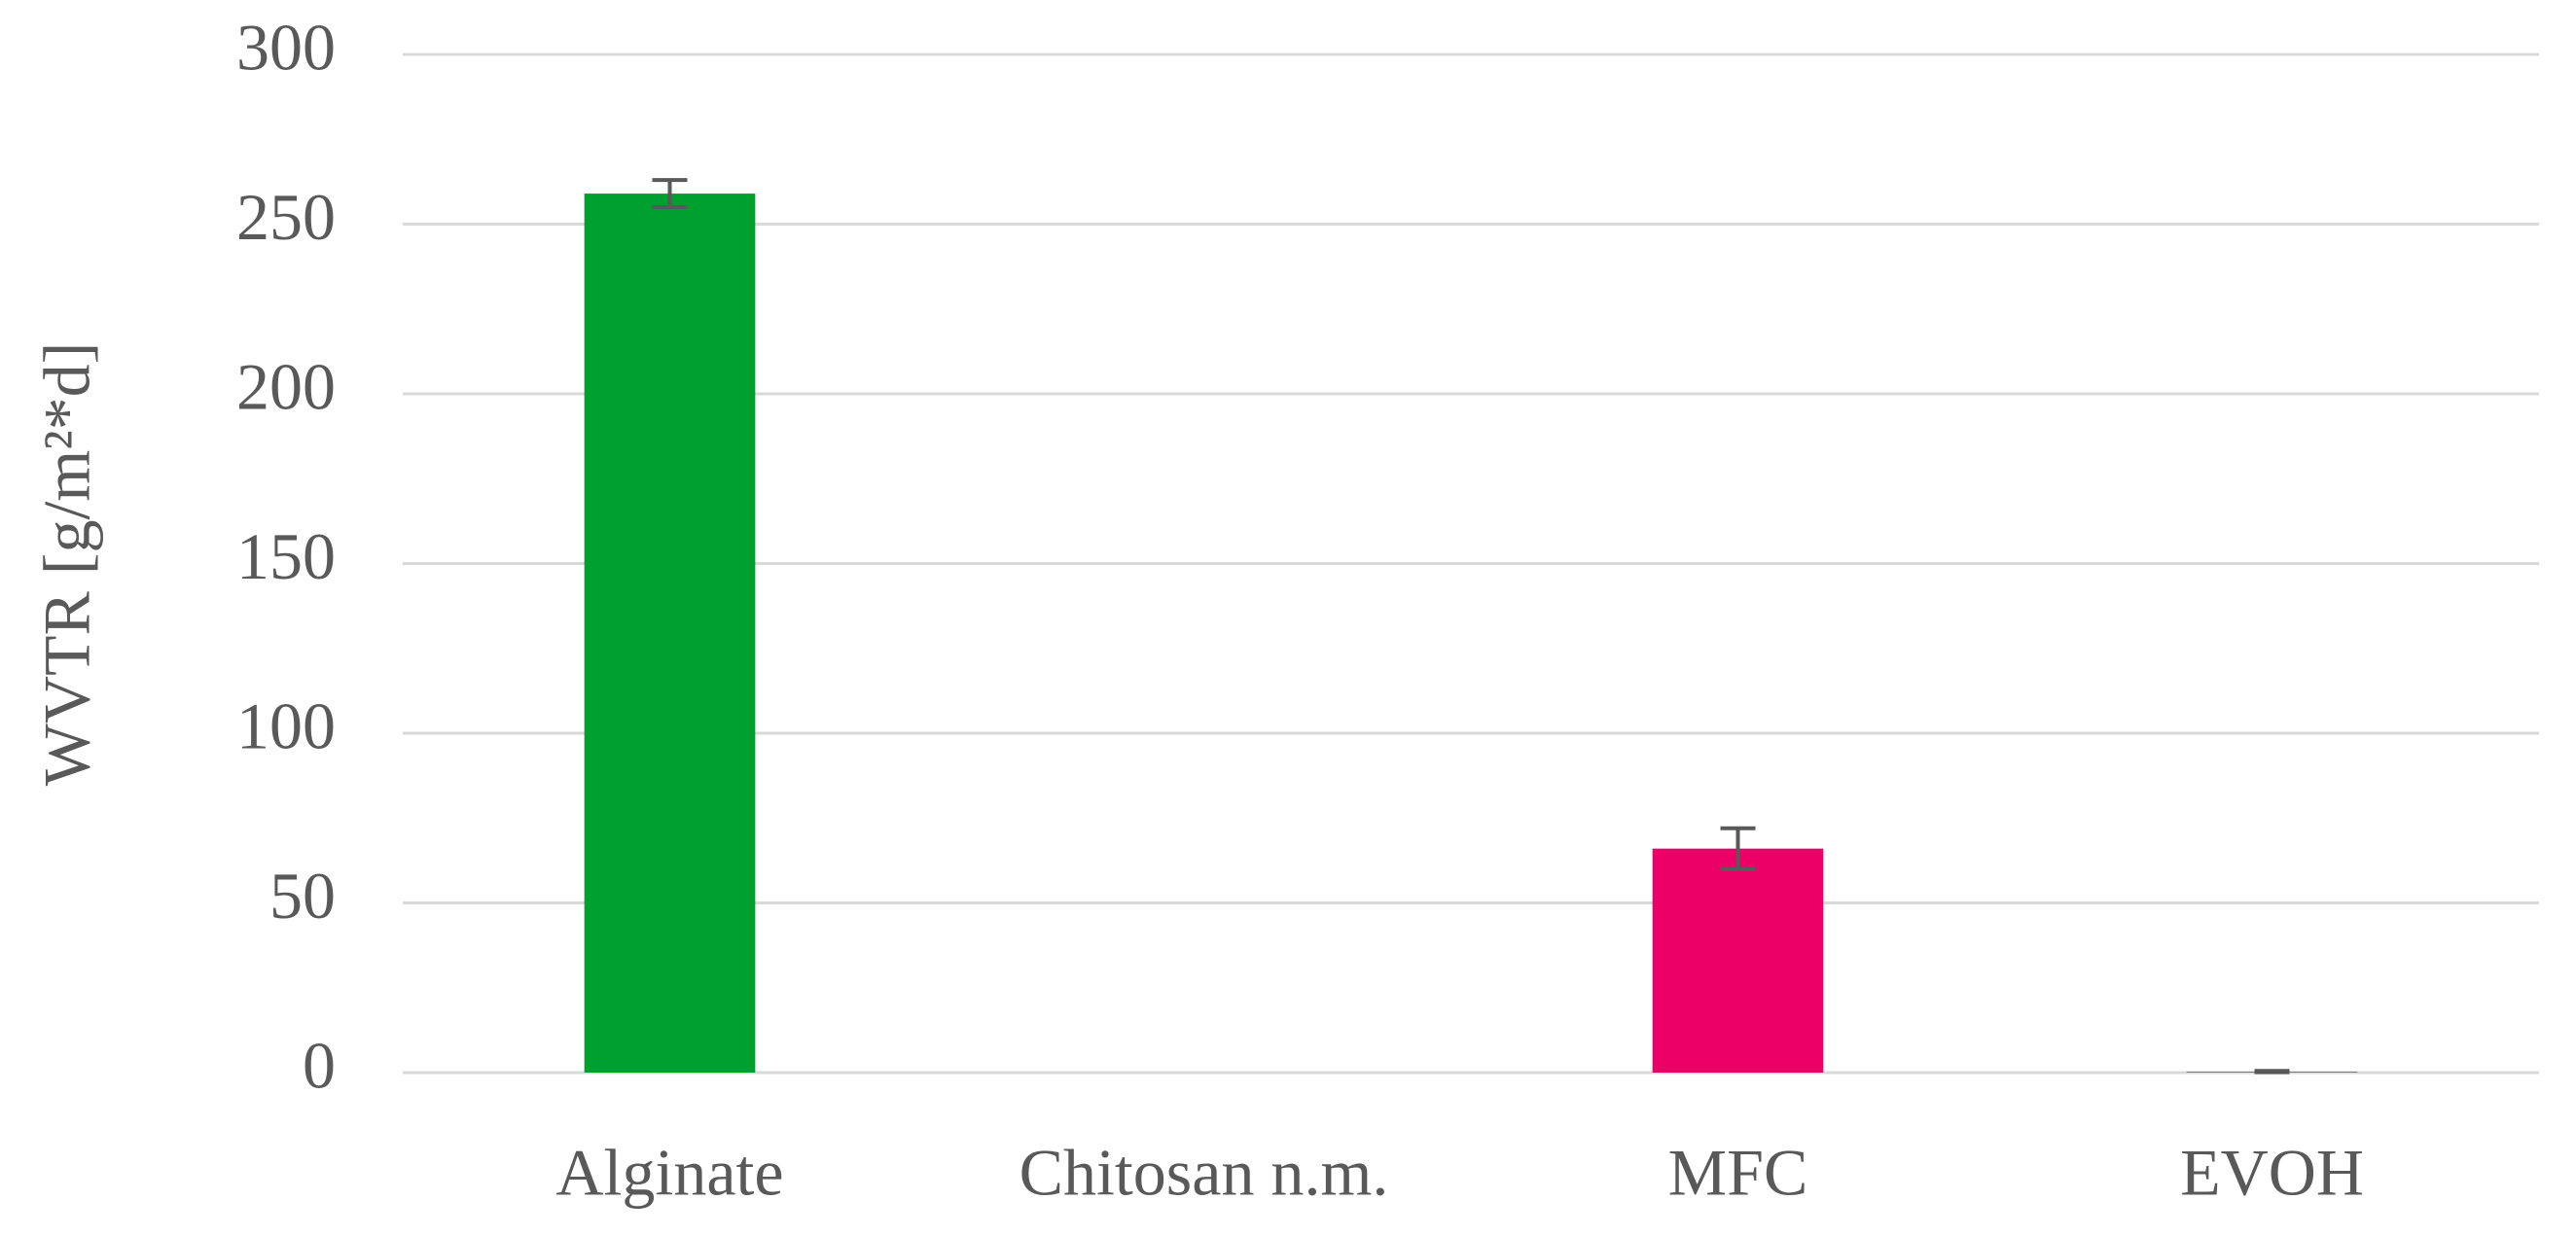 Image resolution: width=2576 pixels, height=1235 pixels. What do you see at coordinates (286, 556) in the screenshot?
I see `y-tick-label: 150` at bounding box center [286, 556].